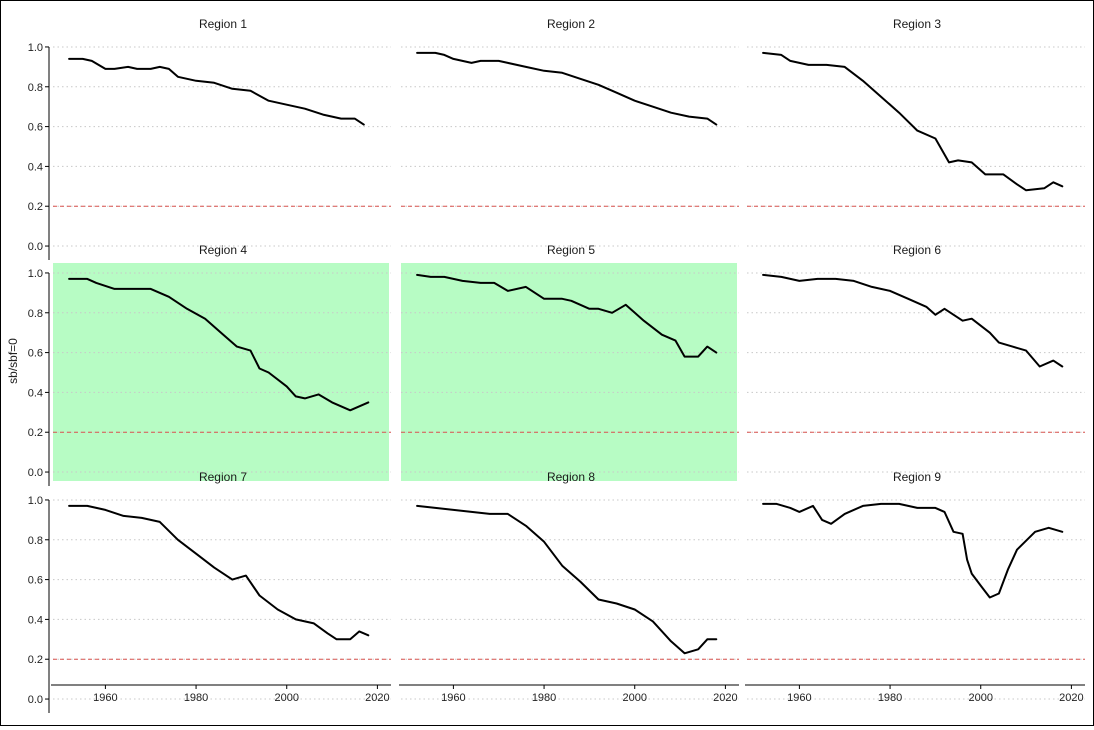  I want to click on panel-6: Region 6, so click(916, 358).